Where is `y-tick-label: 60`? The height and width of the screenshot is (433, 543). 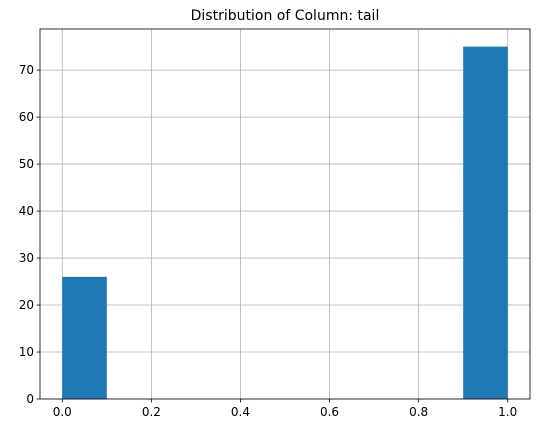 y-tick-label: 60 is located at coordinates (26, 117).